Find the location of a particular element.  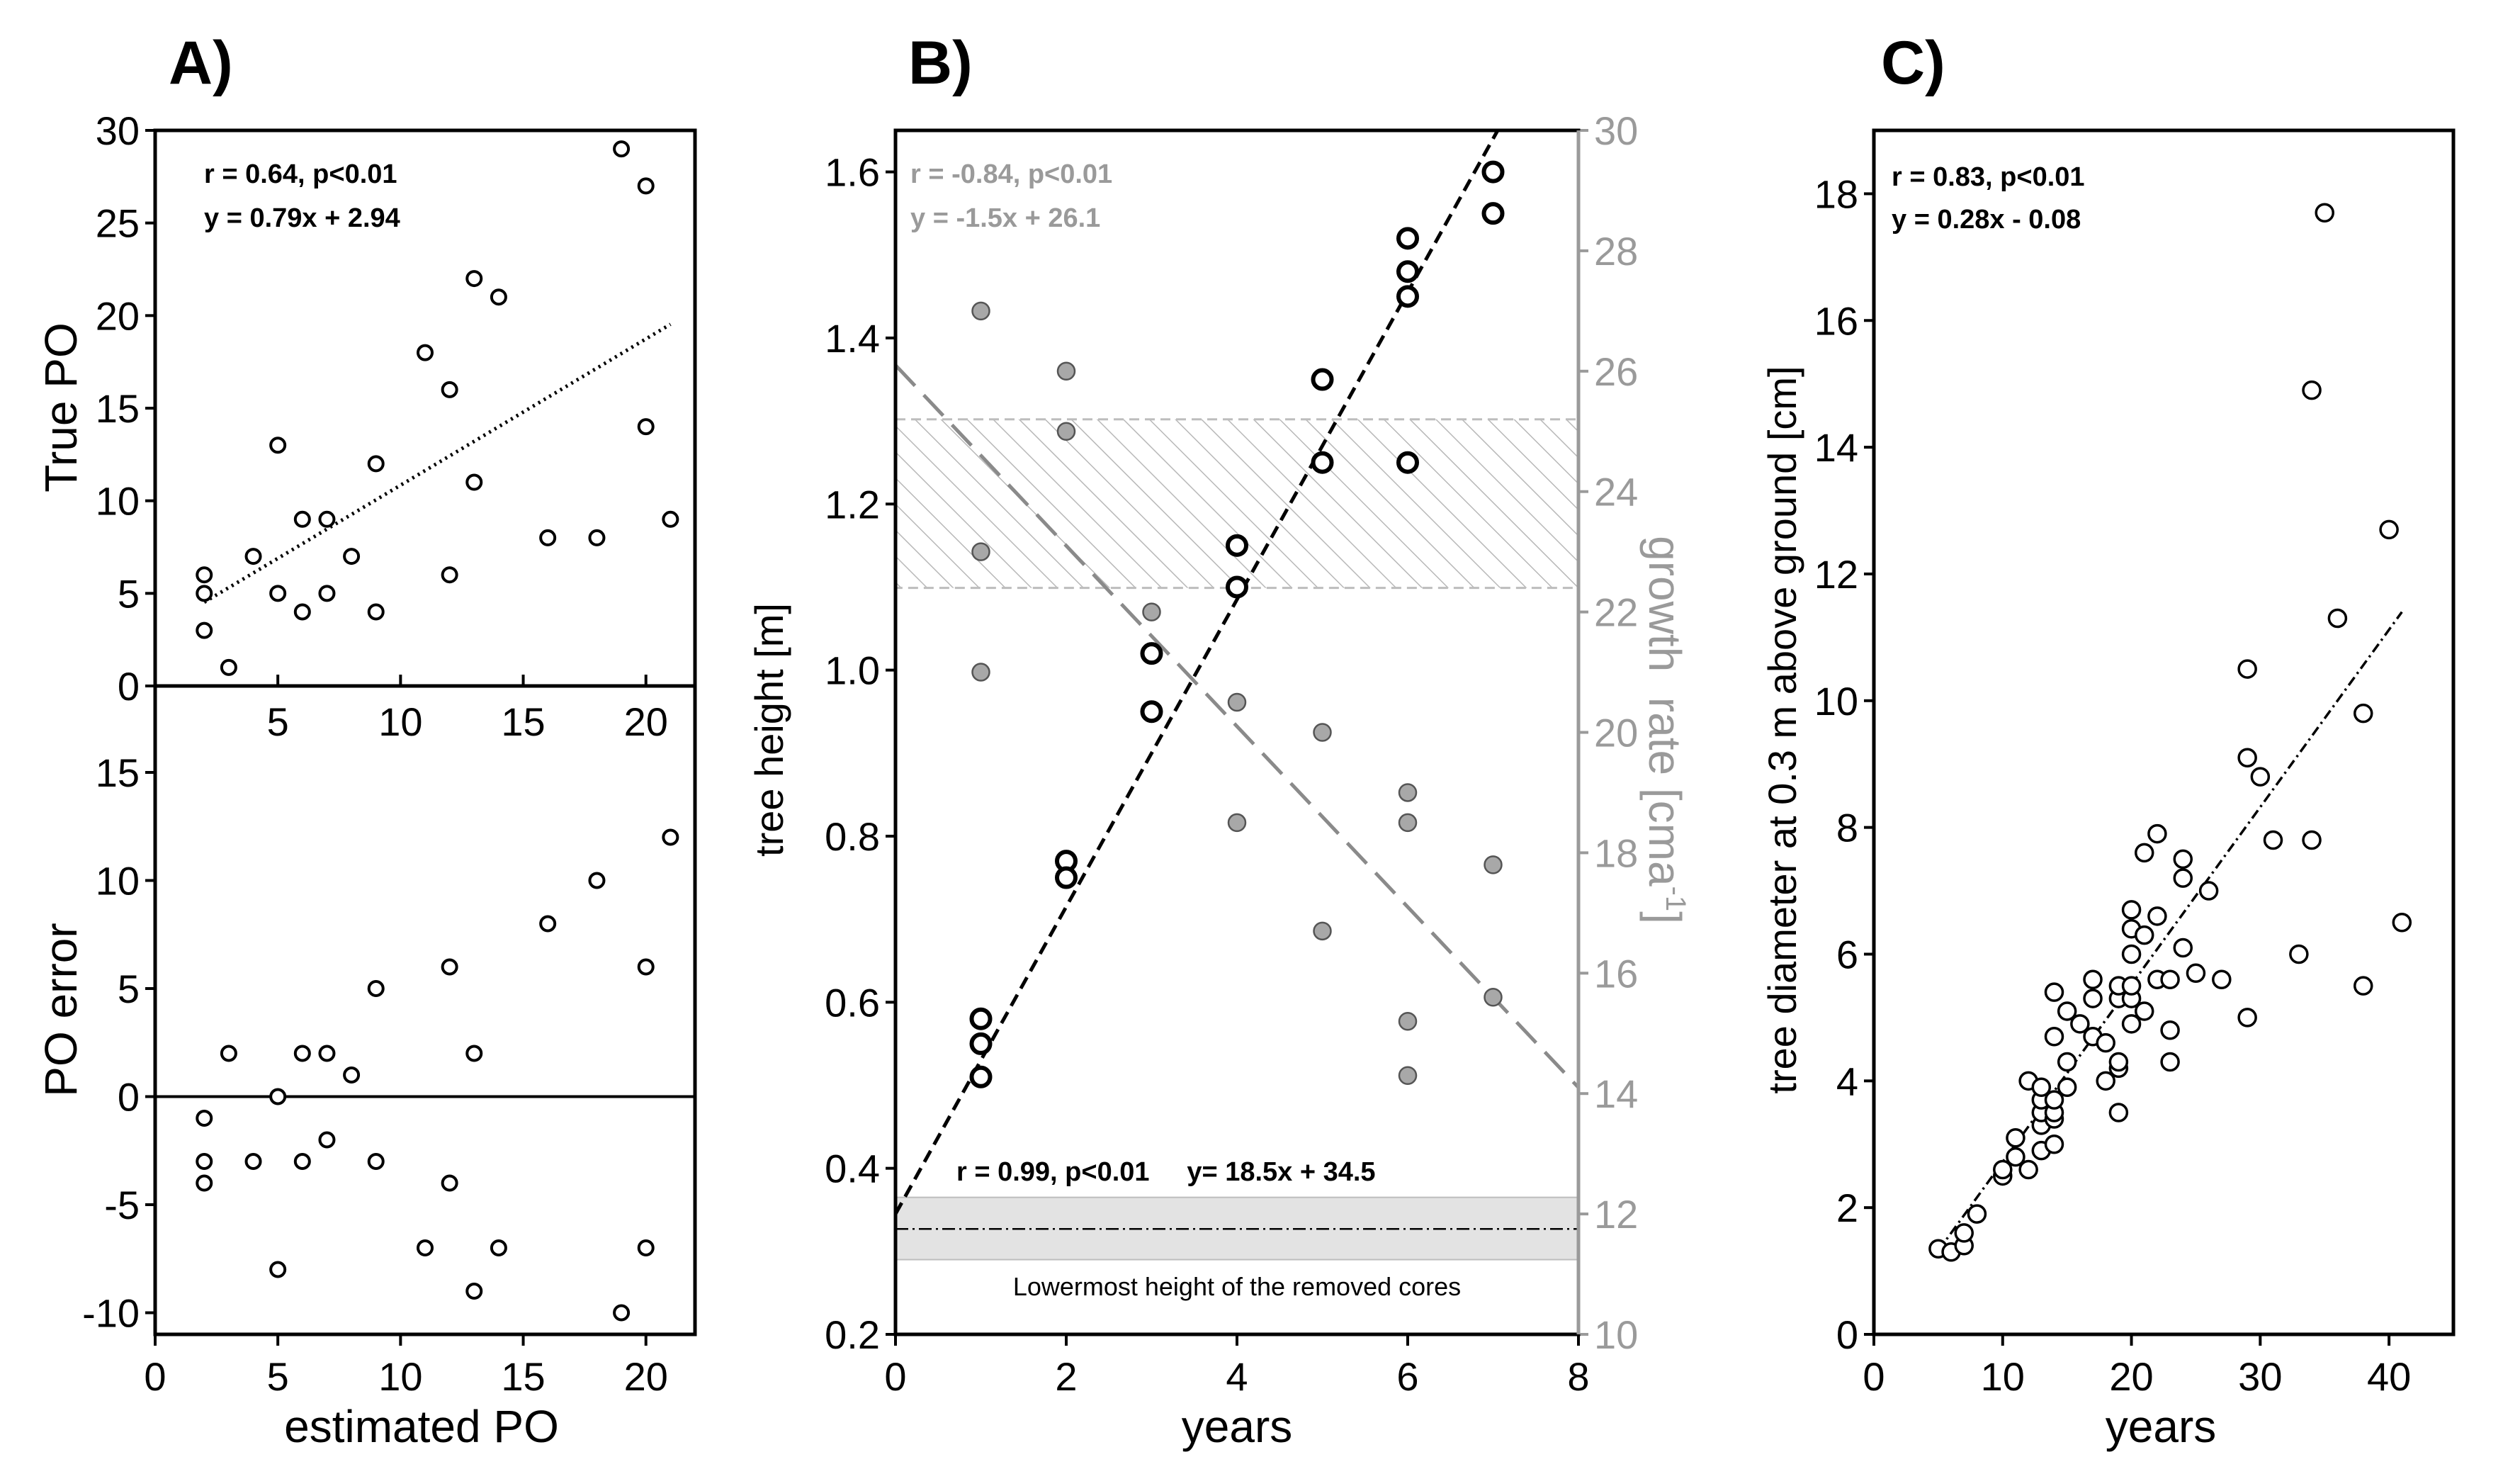

panel-b-ylabel-right: growth rate [cma-1] is located at coordinates (1665, 730).